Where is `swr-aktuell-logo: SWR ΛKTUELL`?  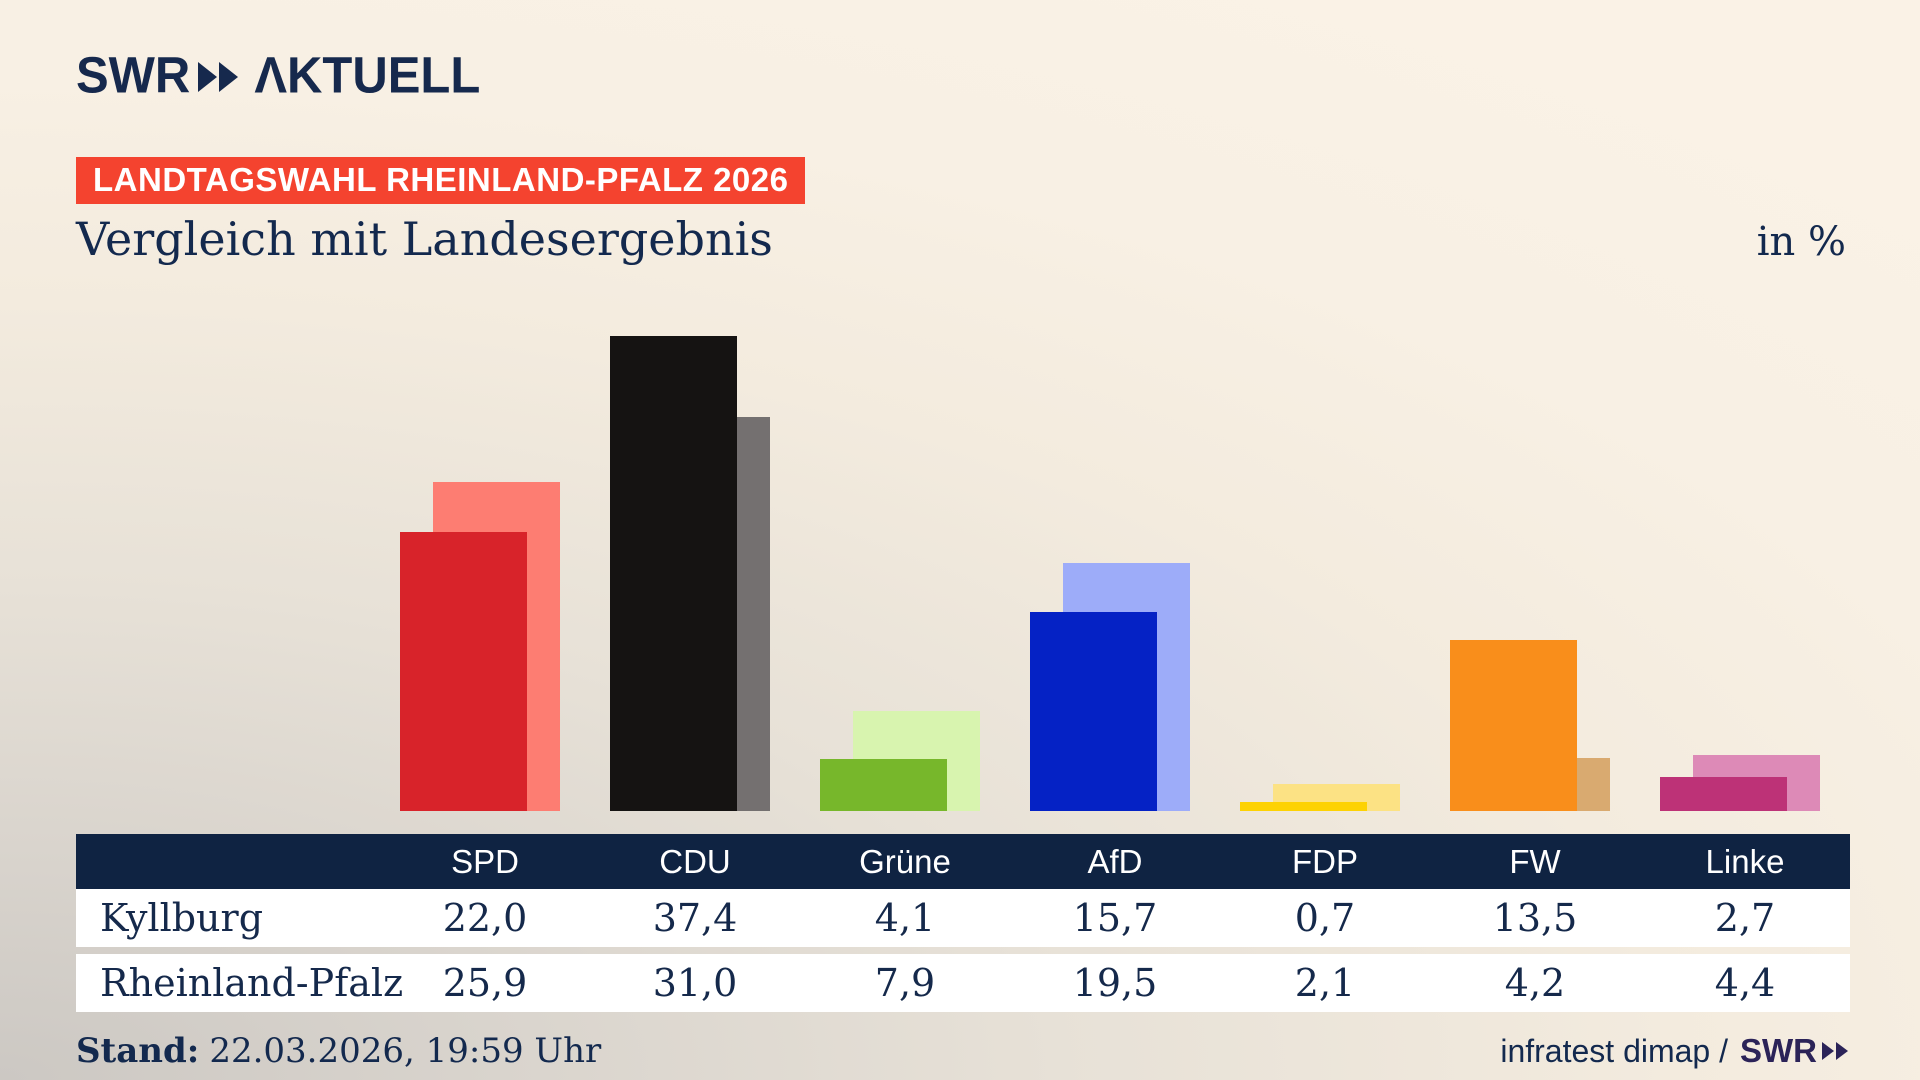 swr-aktuell-logo: SWR ΛKTUELL is located at coordinates (278, 76).